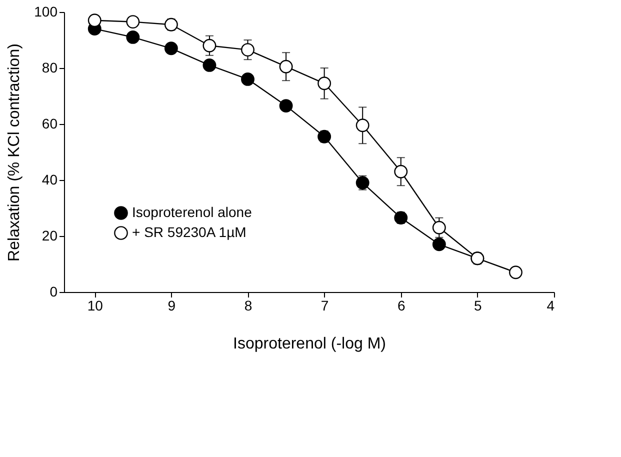 This screenshot has height=457, width=621. What do you see at coordinates (401, 306) in the screenshot?
I see `x-tick-label: 6` at bounding box center [401, 306].